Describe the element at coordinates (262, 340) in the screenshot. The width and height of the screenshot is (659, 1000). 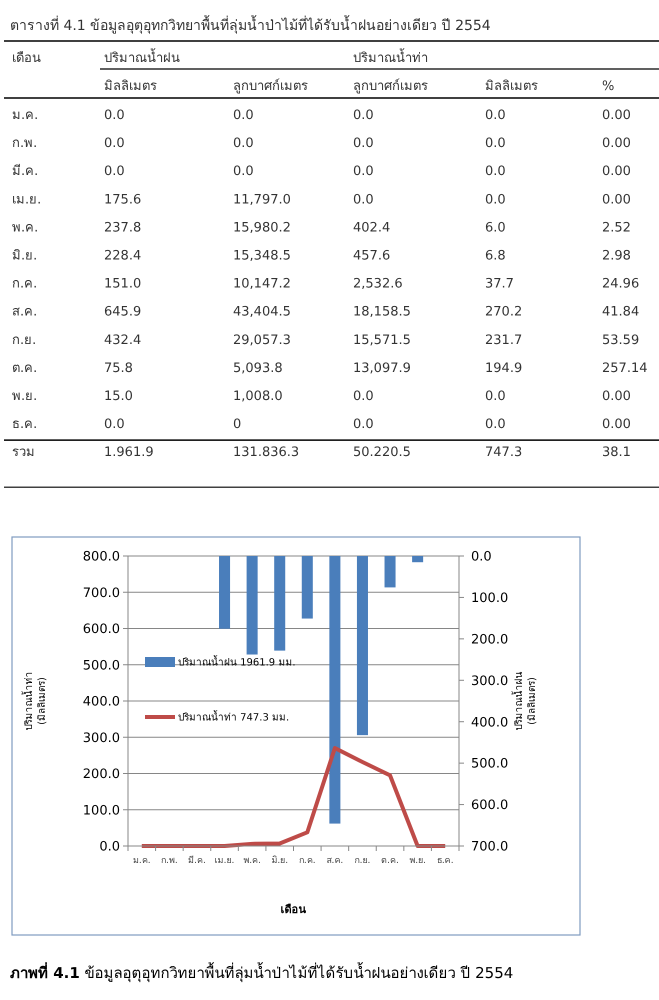
I see `text: 29,057.3` at that location.